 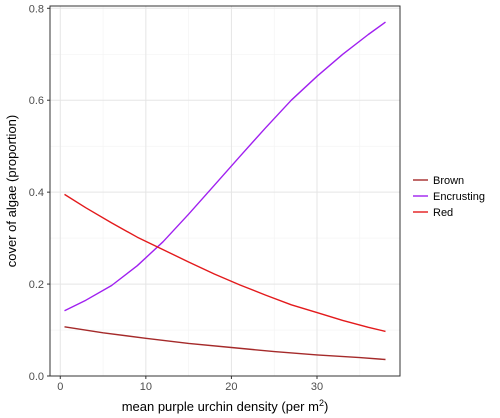 I want to click on y-tick-label: 0.2, so click(x=36, y=285).